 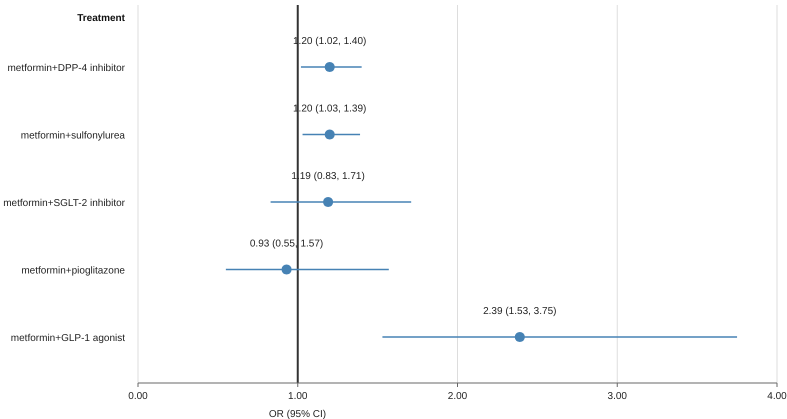 What do you see at coordinates (297, 414) in the screenshot?
I see `x-axis-title: OR (95% CI)` at bounding box center [297, 414].